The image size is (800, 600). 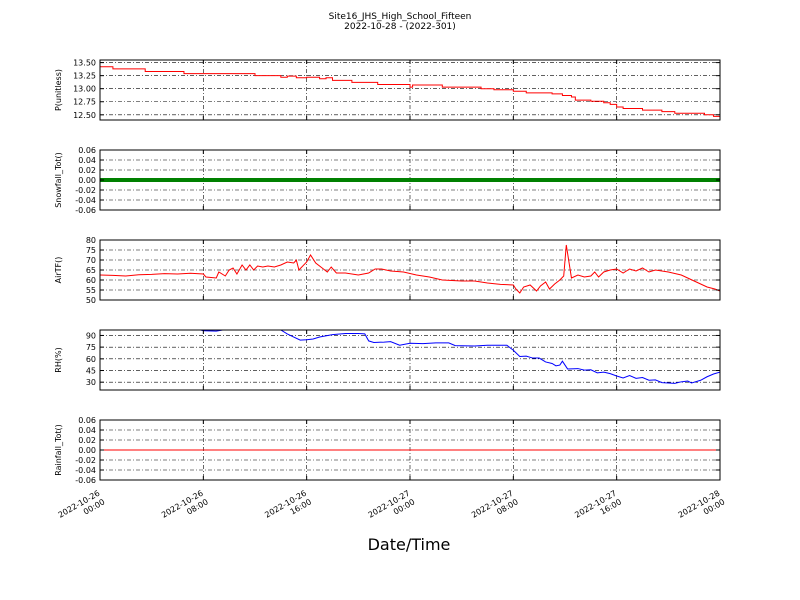 I want to click on chart-title: Site16_JHS_High_School_Fifteen, so click(x=400, y=17).